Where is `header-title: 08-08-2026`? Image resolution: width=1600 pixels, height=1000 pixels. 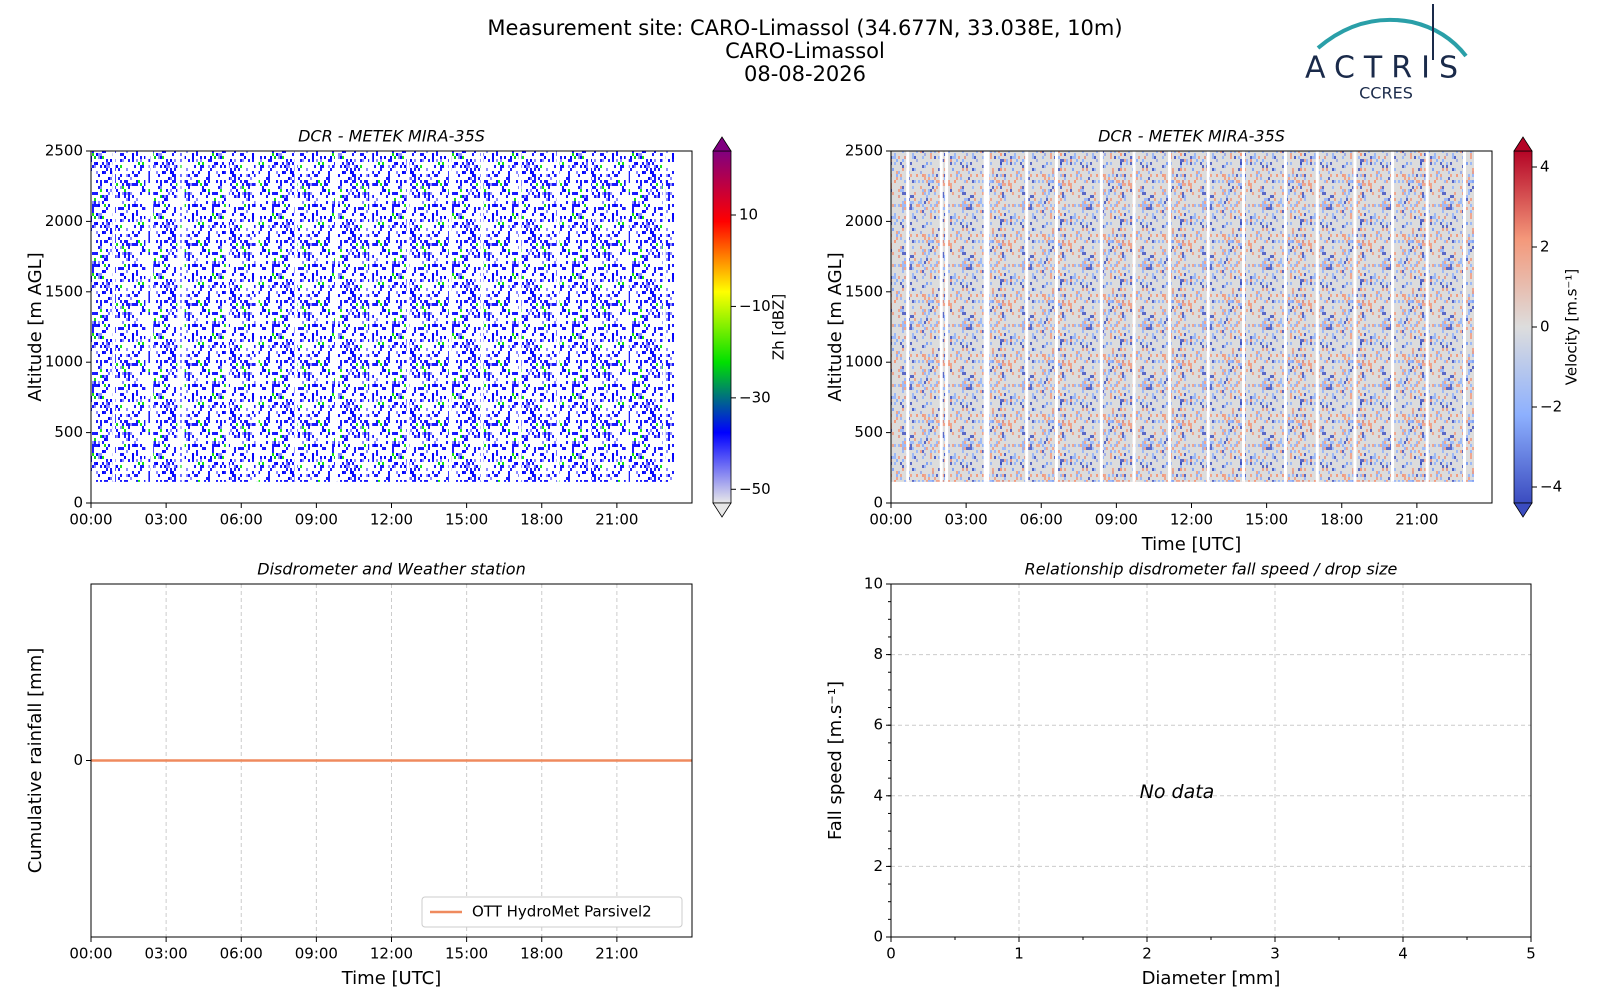 header-title: 08-08-2026 is located at coordinates (805, 74).